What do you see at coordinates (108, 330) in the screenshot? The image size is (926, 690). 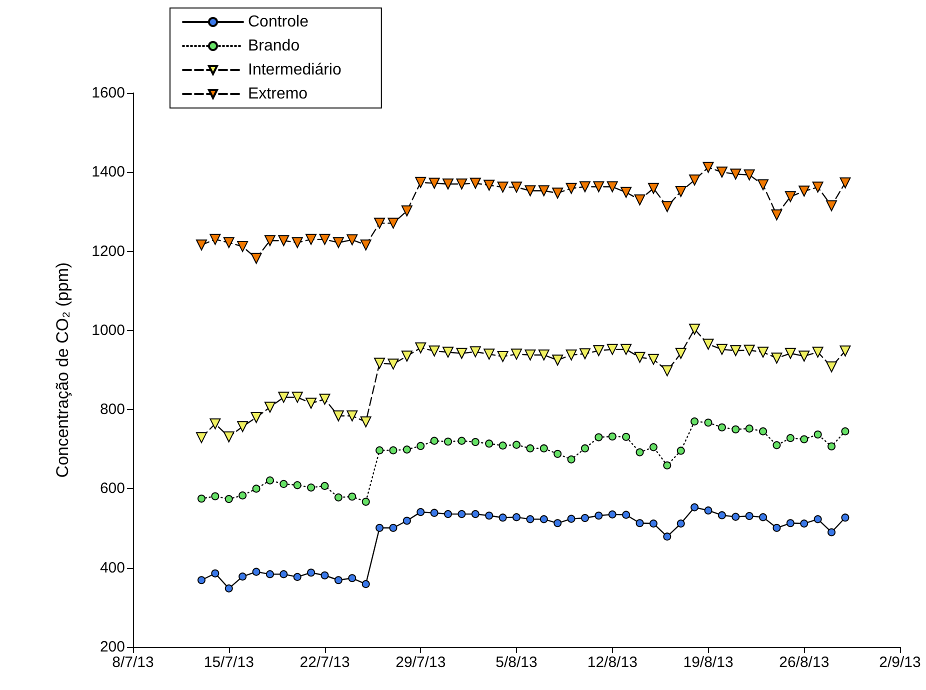 I see `y-tick-label: 1000` at bounding box center [108, 330].